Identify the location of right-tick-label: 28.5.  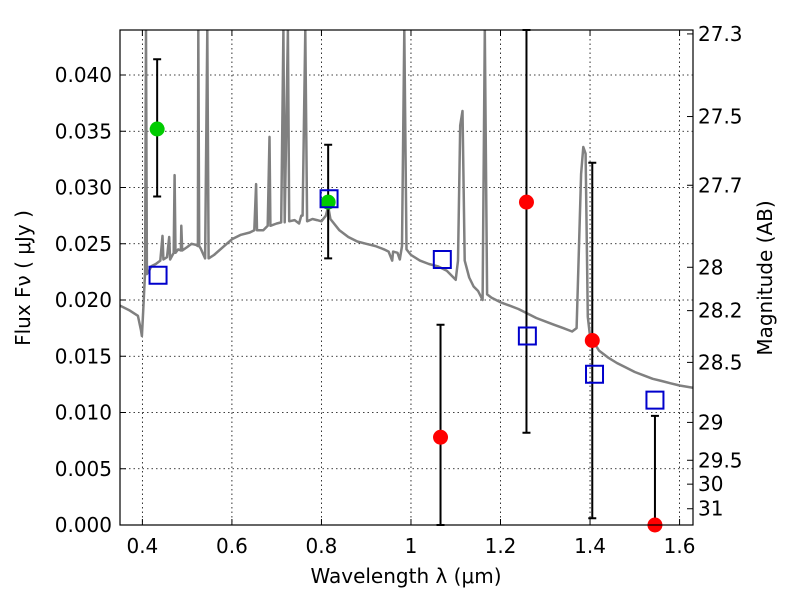
(720, 362).